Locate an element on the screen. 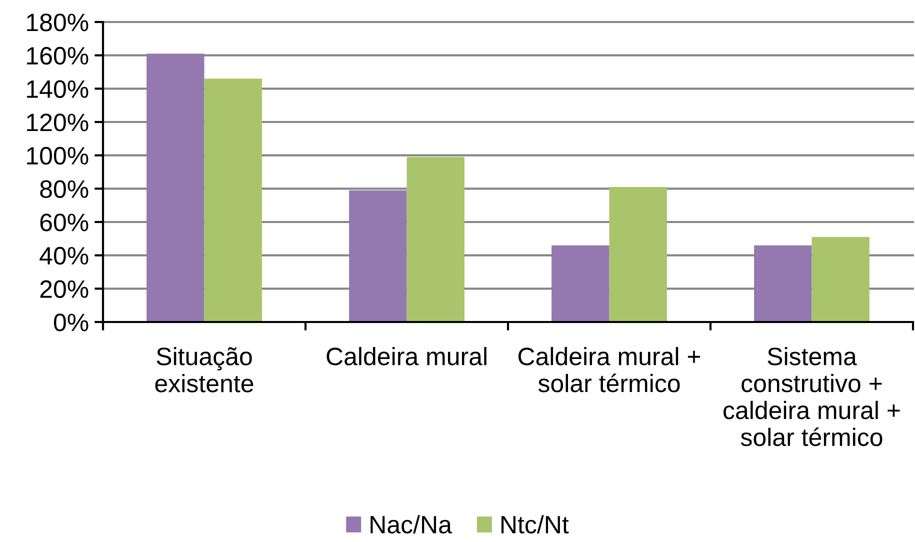 The width and height of the screenshot is (915, 542). y-tick-label: 180% is located at coordinates (57, 23).